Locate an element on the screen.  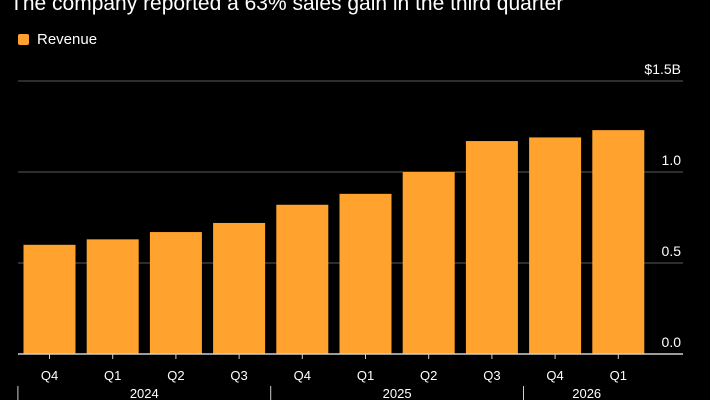
x-tick-label-0: Q4 is located at coordinates (49, 375).